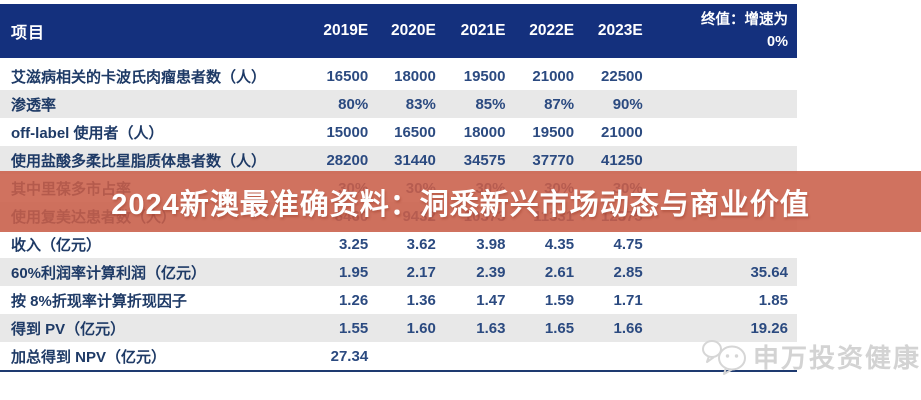 The height and width of the screenshot is (400, 921). I want to click on cell-2022e: 19500, so click(553, 132).